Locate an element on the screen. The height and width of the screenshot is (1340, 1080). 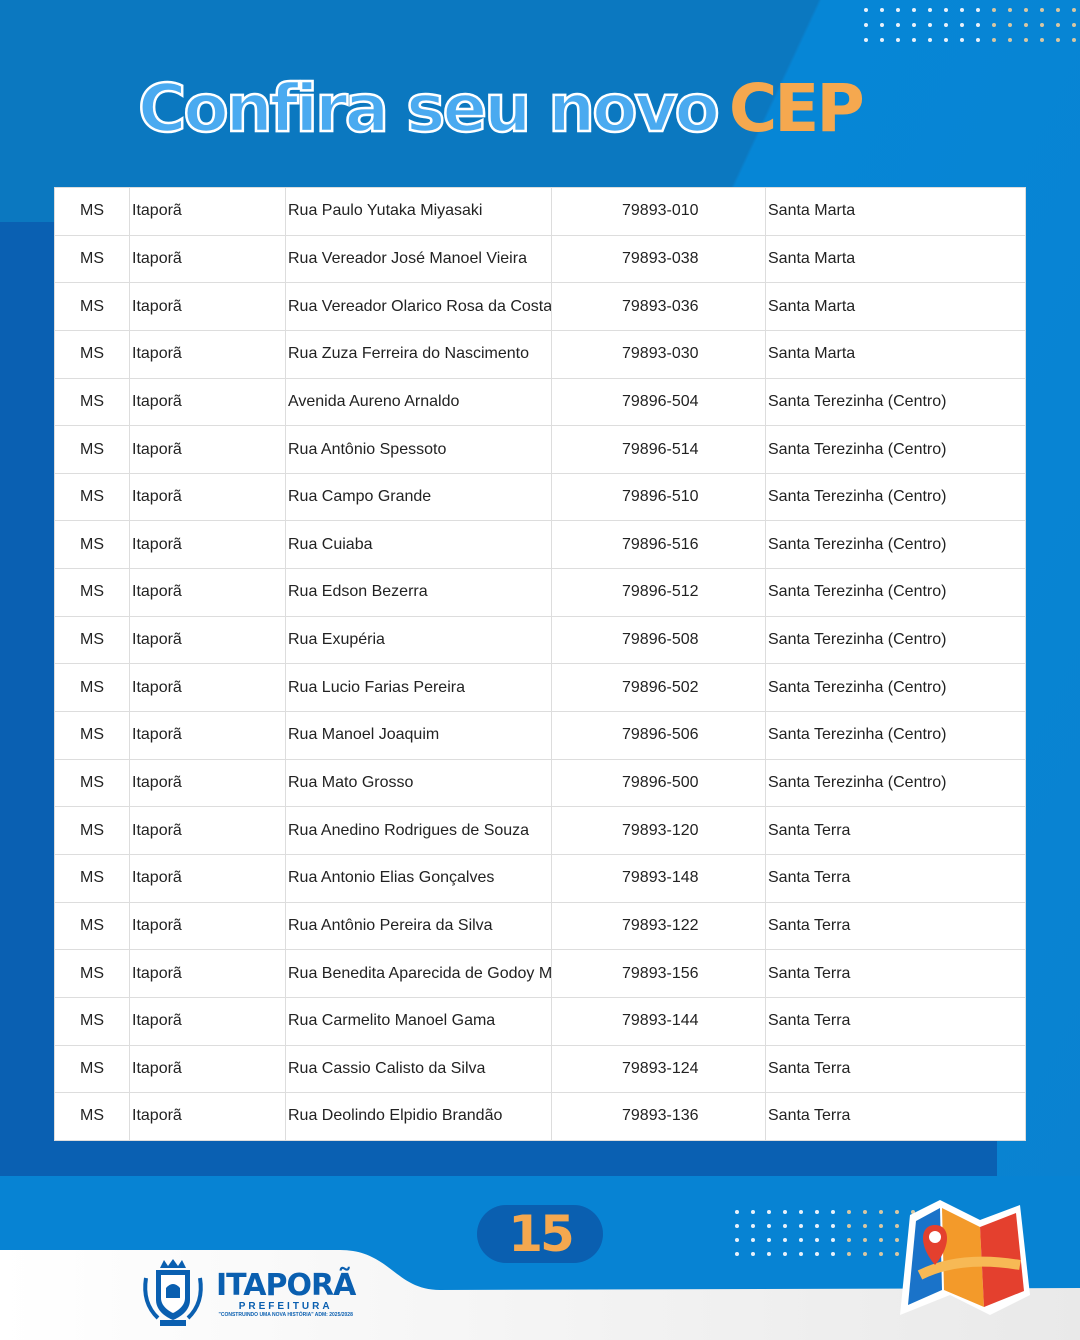
page-number-badge: 15 is located at coordinates (540, 1234).